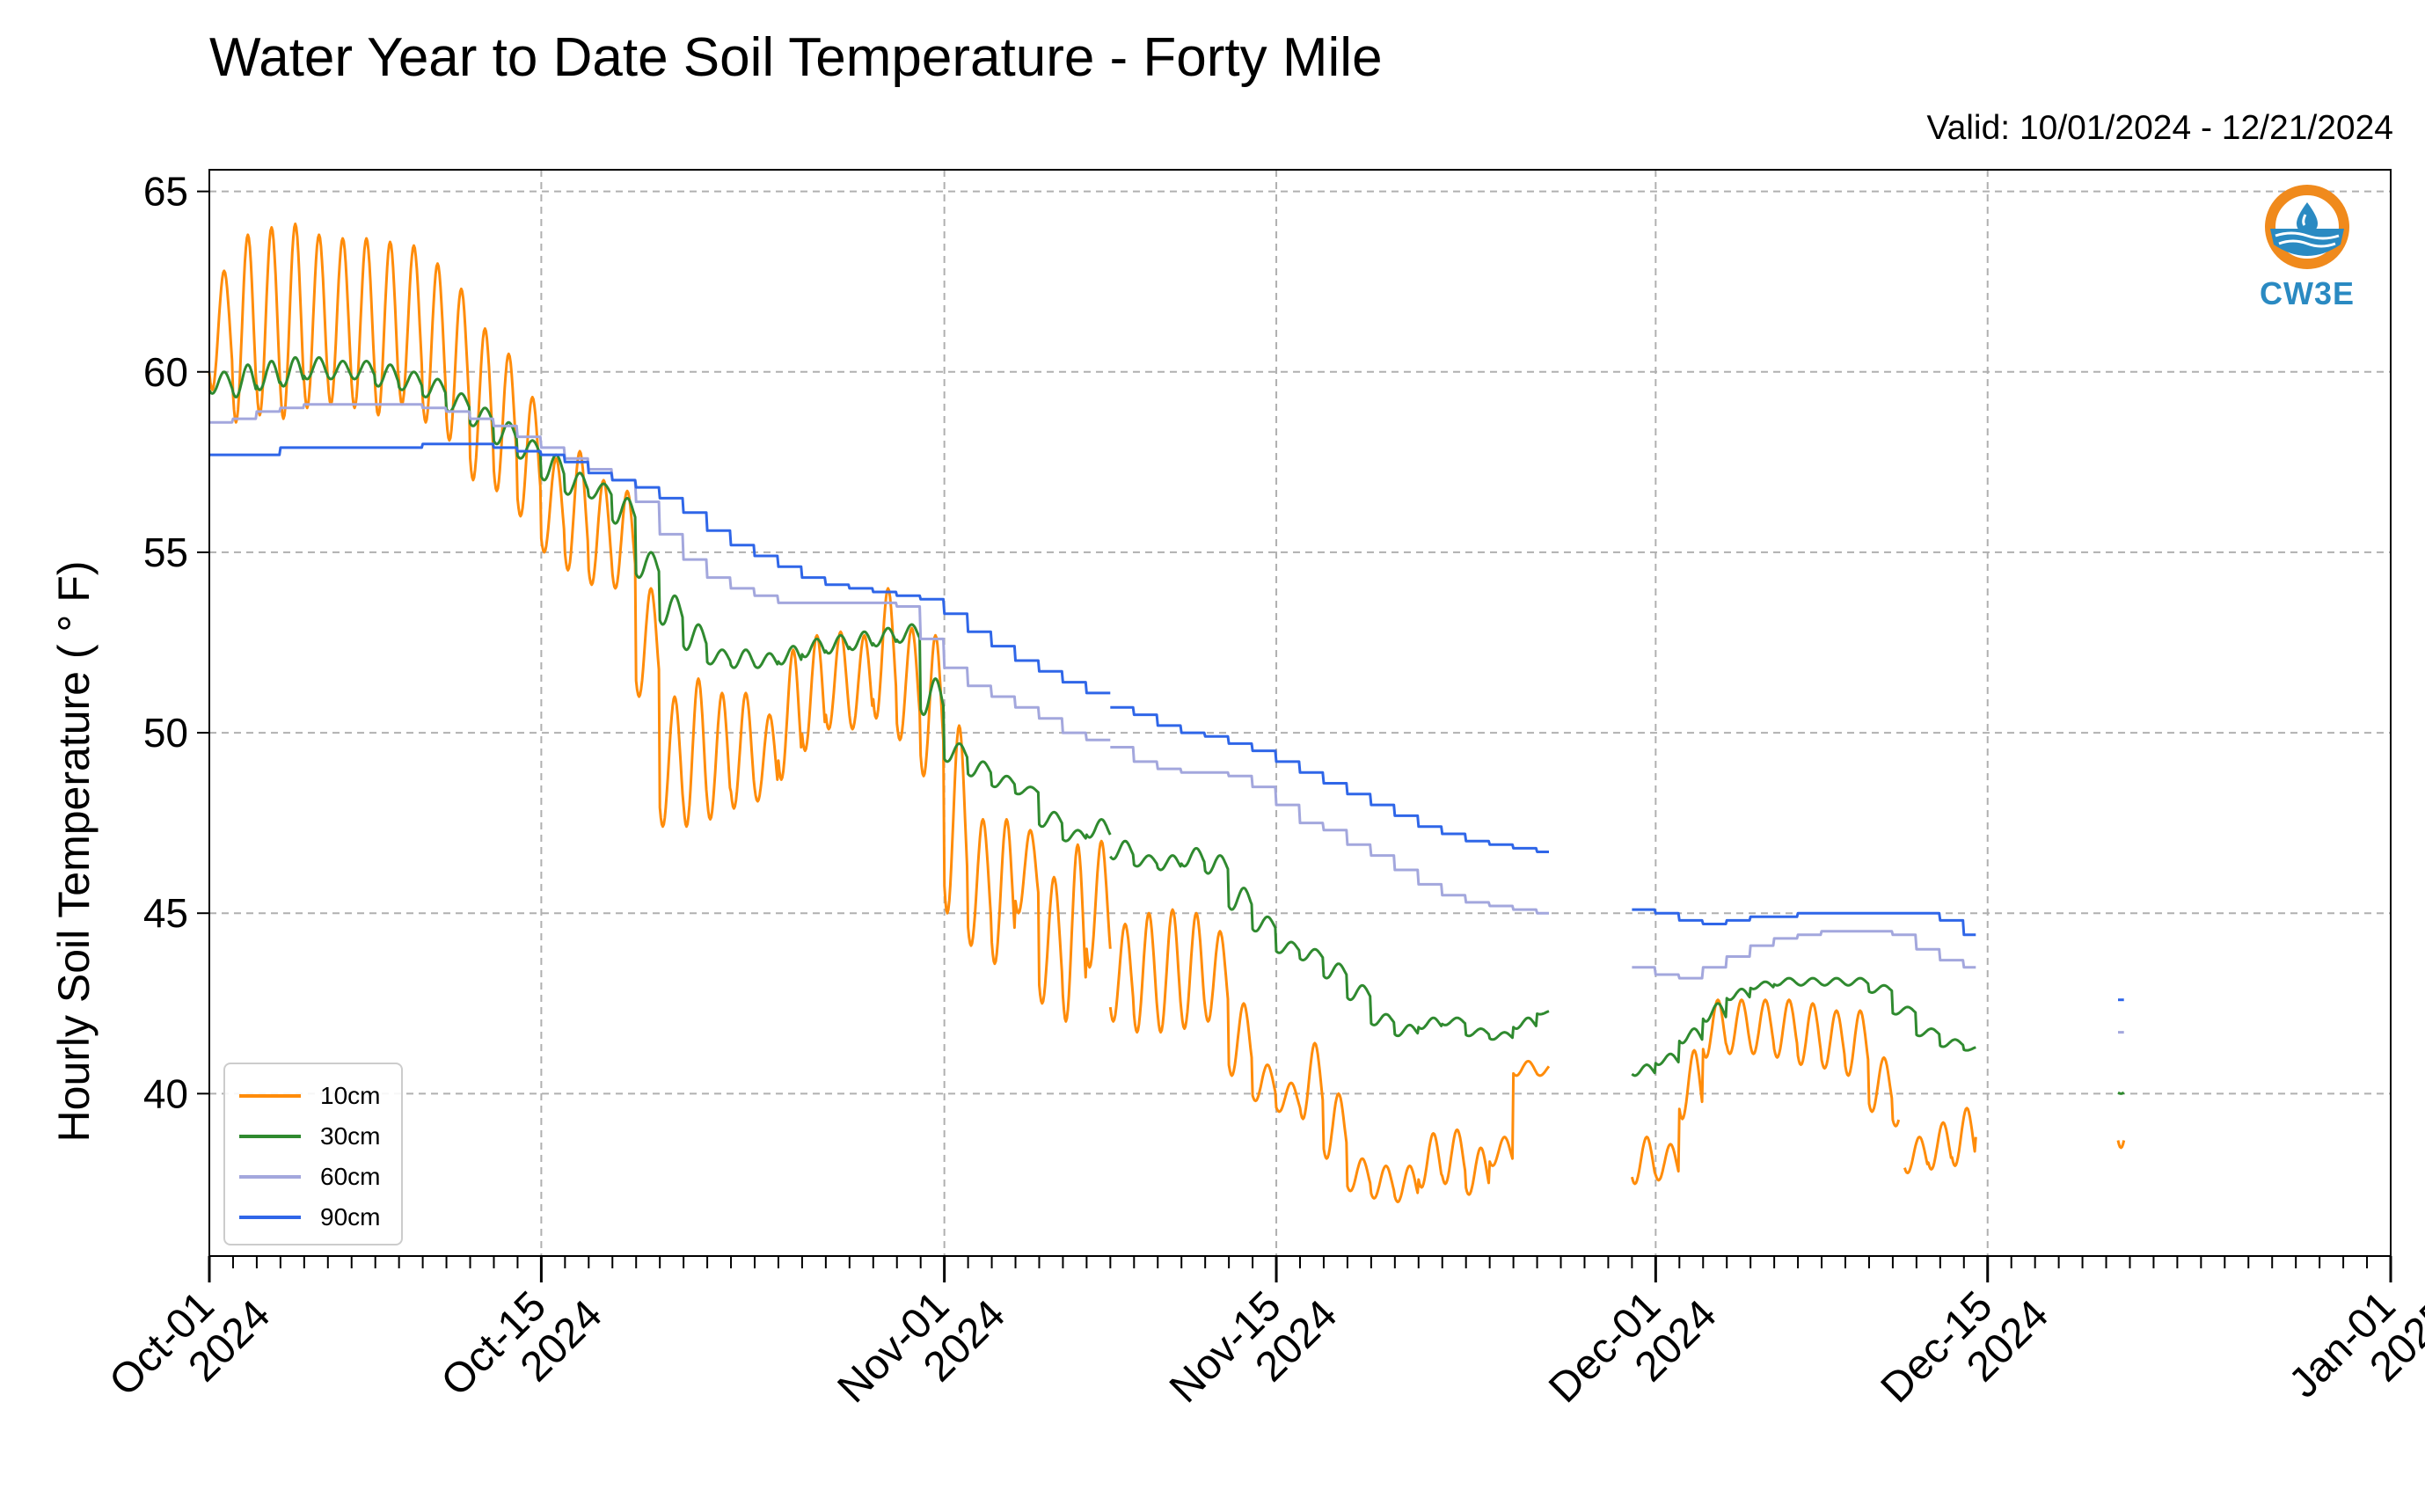 Image resolution: width=2425 pixels, height=1512 pixels. What do you see at coordinates (189, 1348) in the screenshot?
I see `x-tick-label: Oct-012024` at bounding box center [189, 1348].